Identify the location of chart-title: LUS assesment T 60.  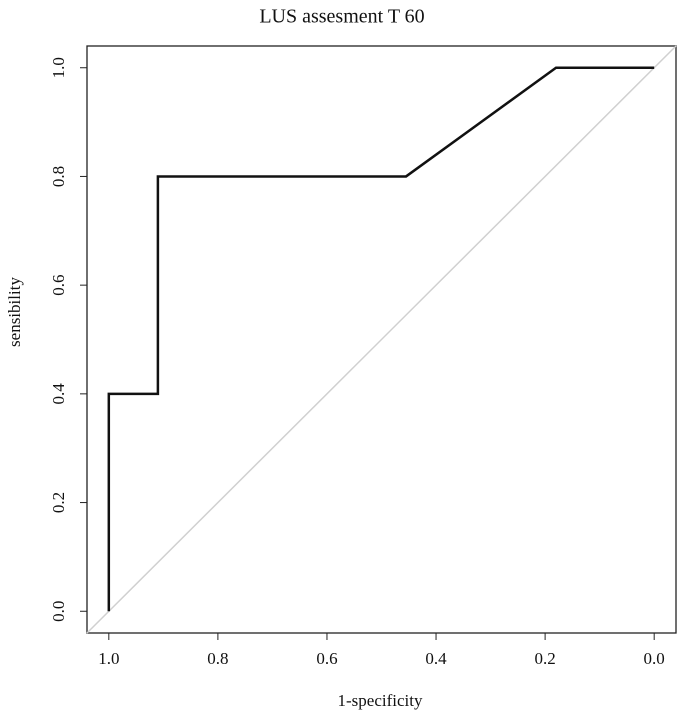
(341, 17).